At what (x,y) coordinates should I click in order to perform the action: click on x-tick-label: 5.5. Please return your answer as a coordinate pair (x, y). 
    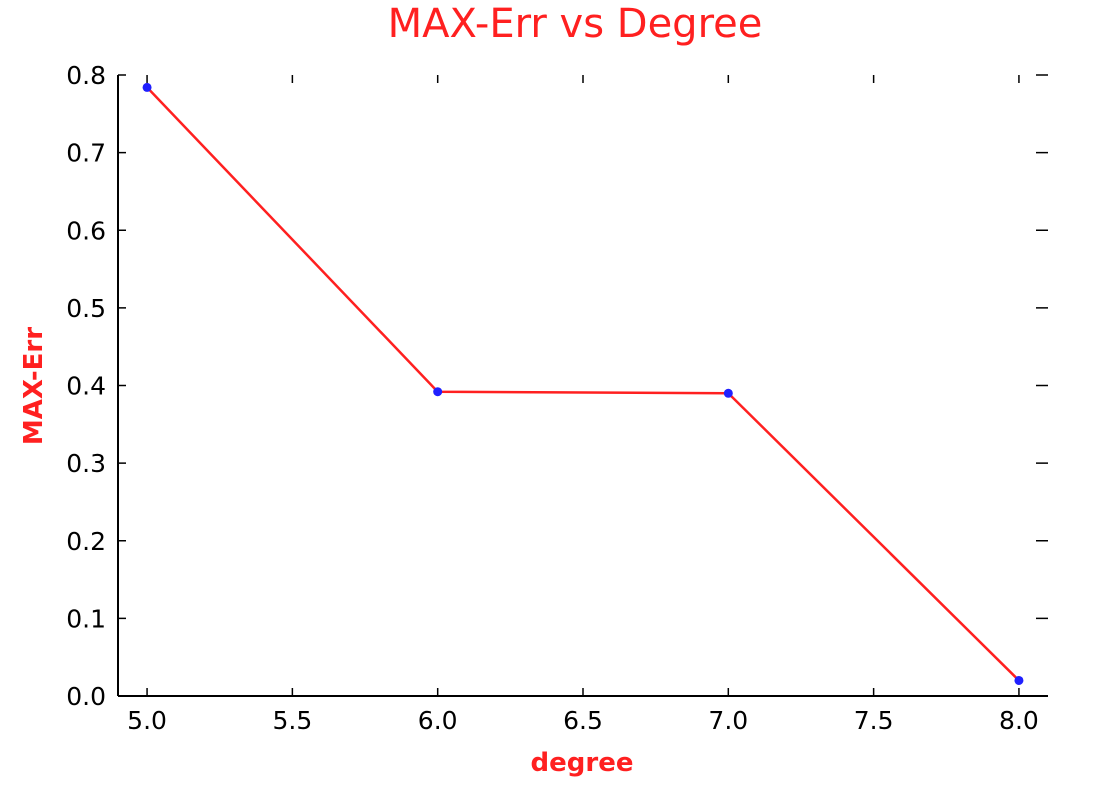
    Looking at the image, I should click on (292, 720).